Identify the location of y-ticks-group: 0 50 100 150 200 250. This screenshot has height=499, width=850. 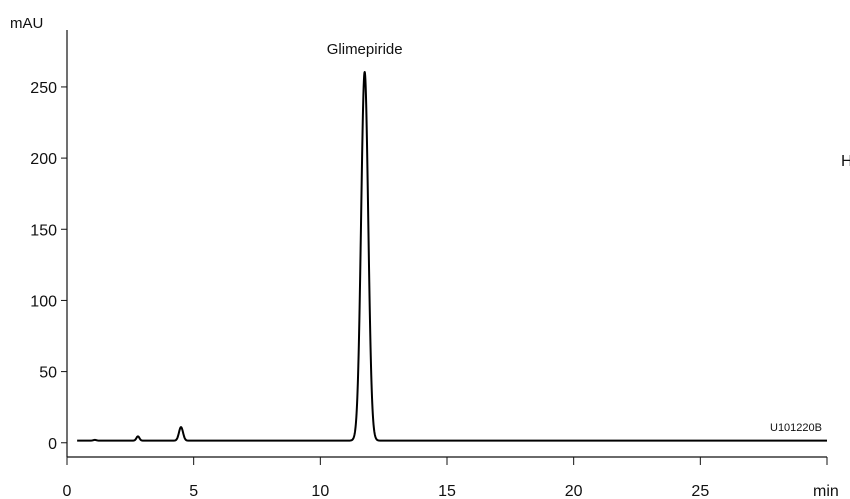
(48, 266).